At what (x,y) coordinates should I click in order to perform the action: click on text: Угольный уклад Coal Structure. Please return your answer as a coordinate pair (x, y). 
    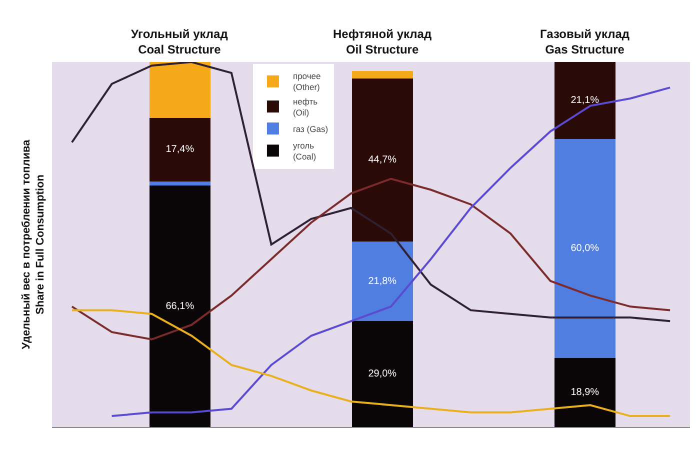
    Looking at the image, I should click on (179, 42).